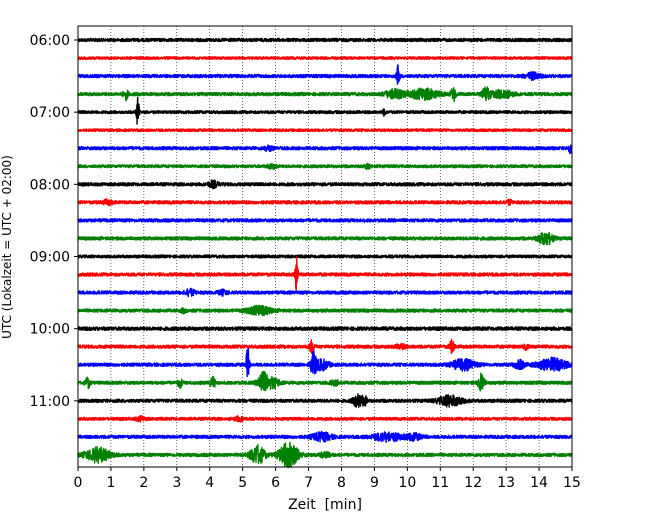  I want to click on y-tick-label: 06:00, so click(50, 41).